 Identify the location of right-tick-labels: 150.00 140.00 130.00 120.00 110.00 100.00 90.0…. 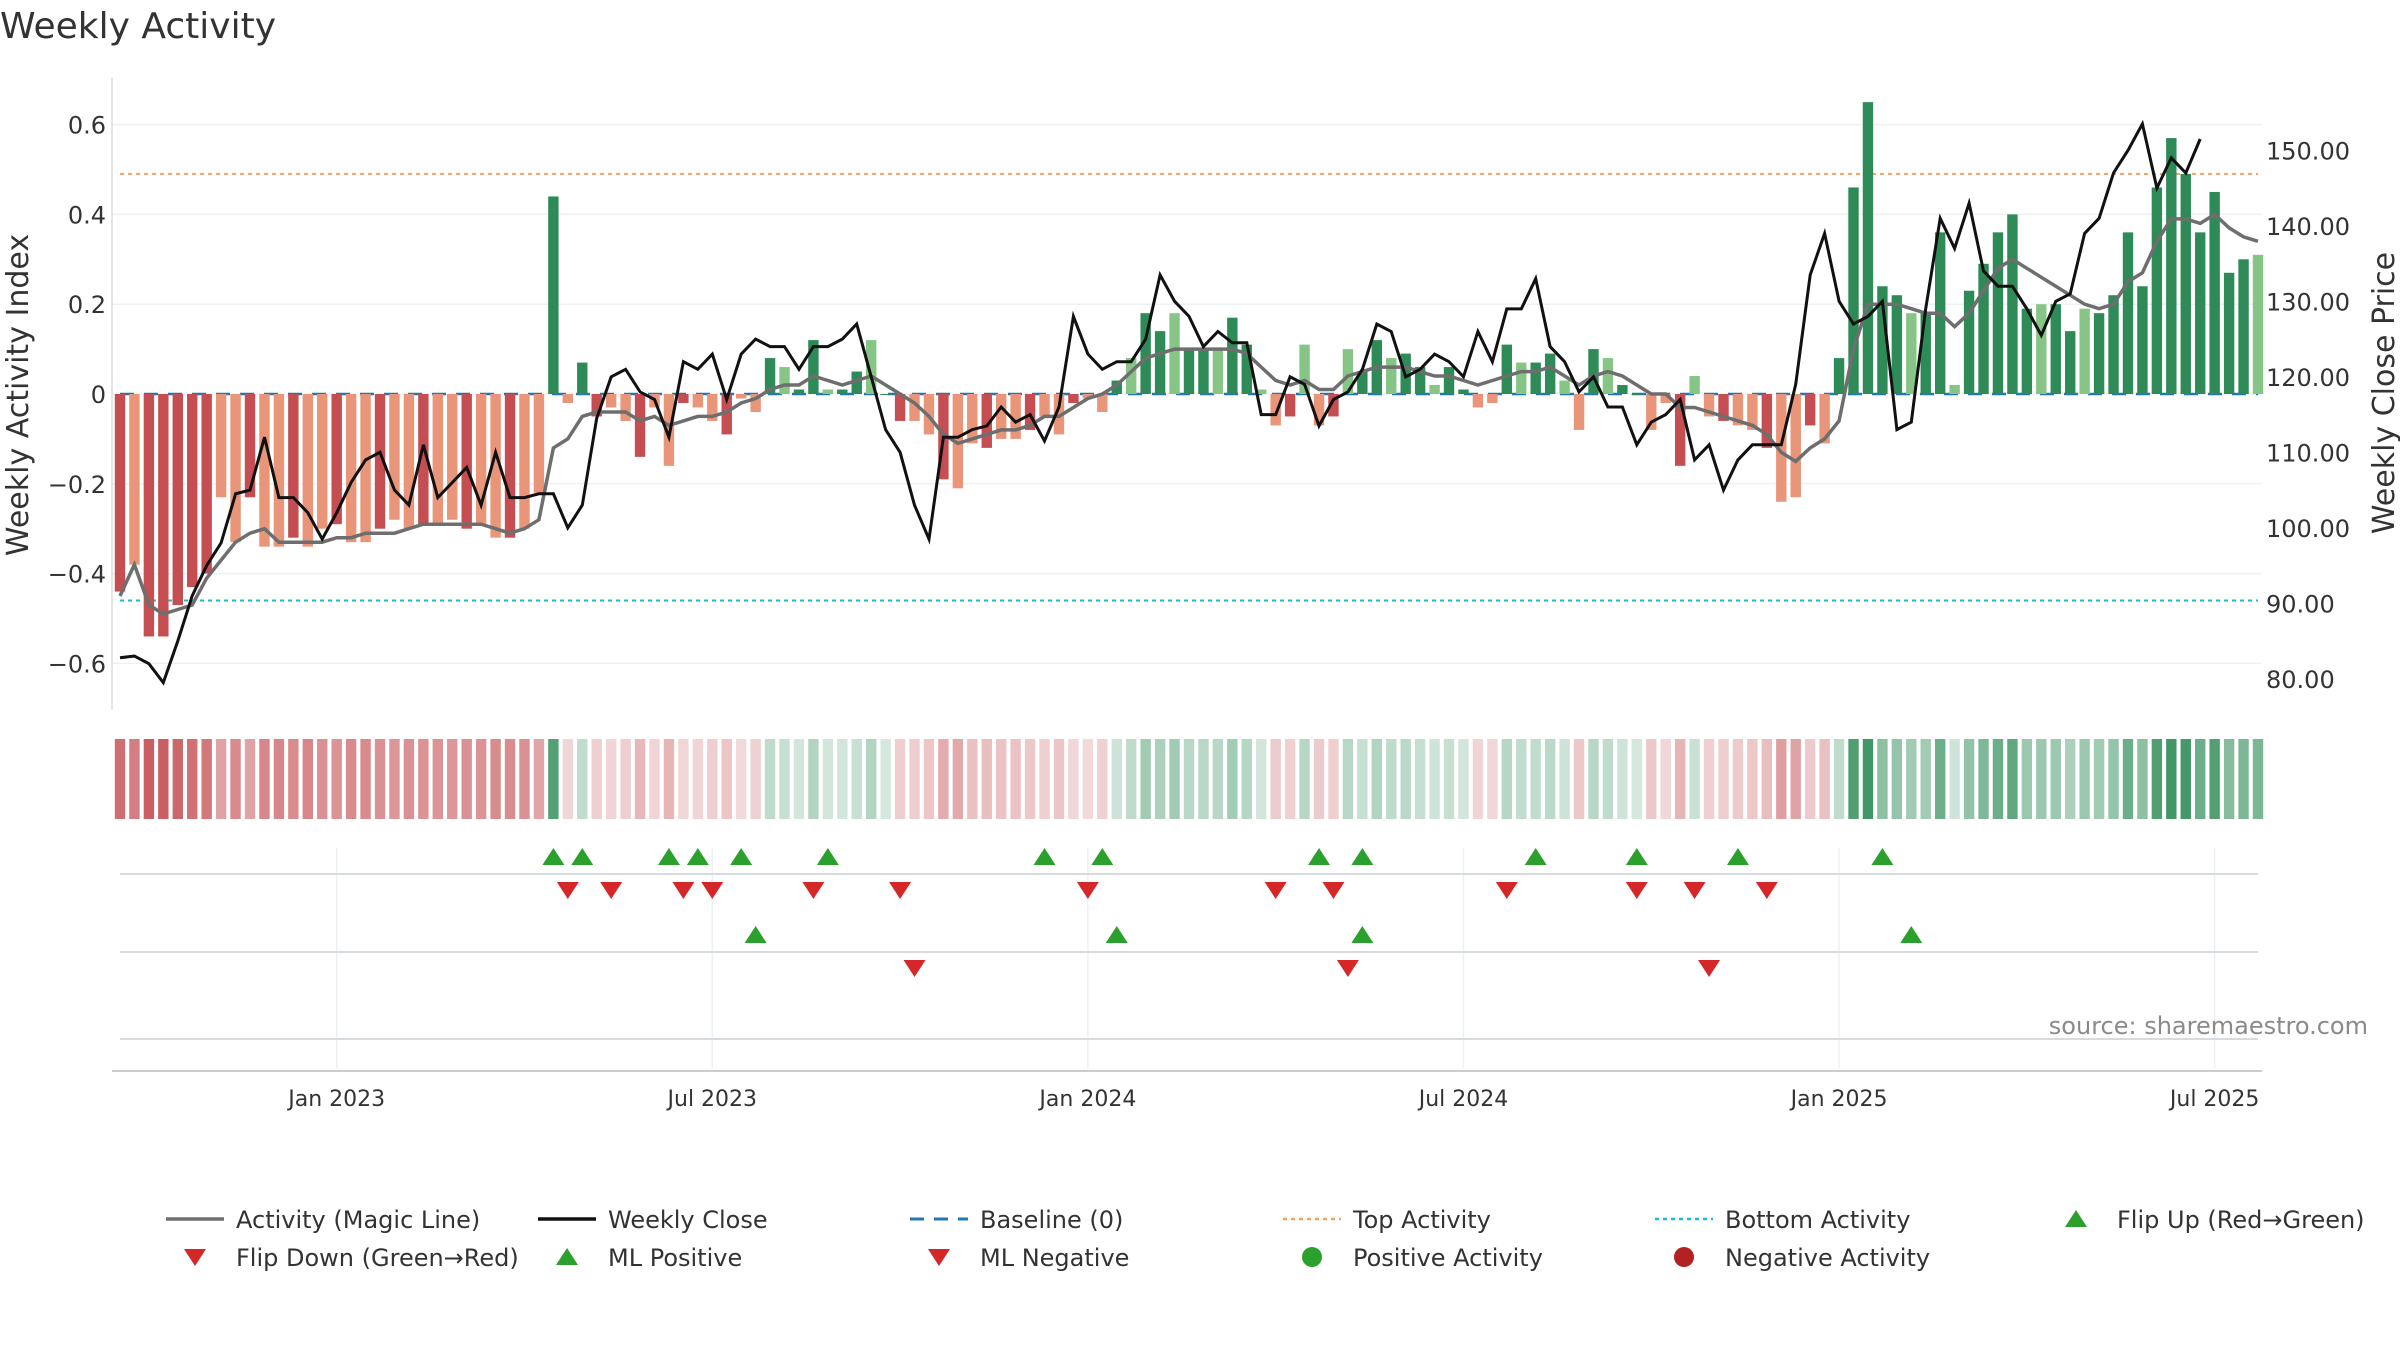
(2308, 415).